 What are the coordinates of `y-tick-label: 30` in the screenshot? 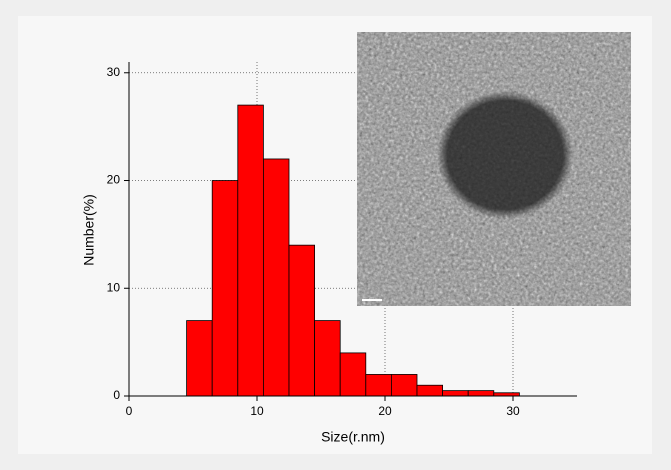 It's located at (114, 72).